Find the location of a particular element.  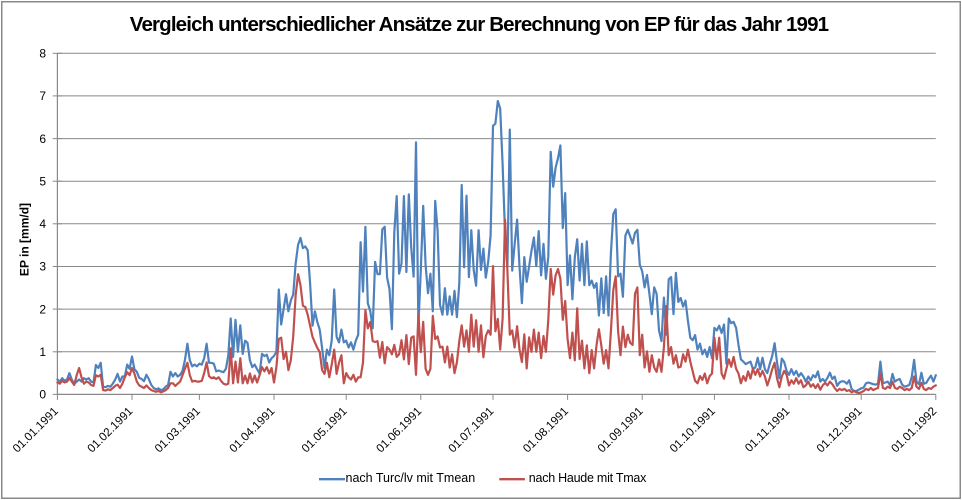

svg-text: 8 is located at coordinates (42, 54).